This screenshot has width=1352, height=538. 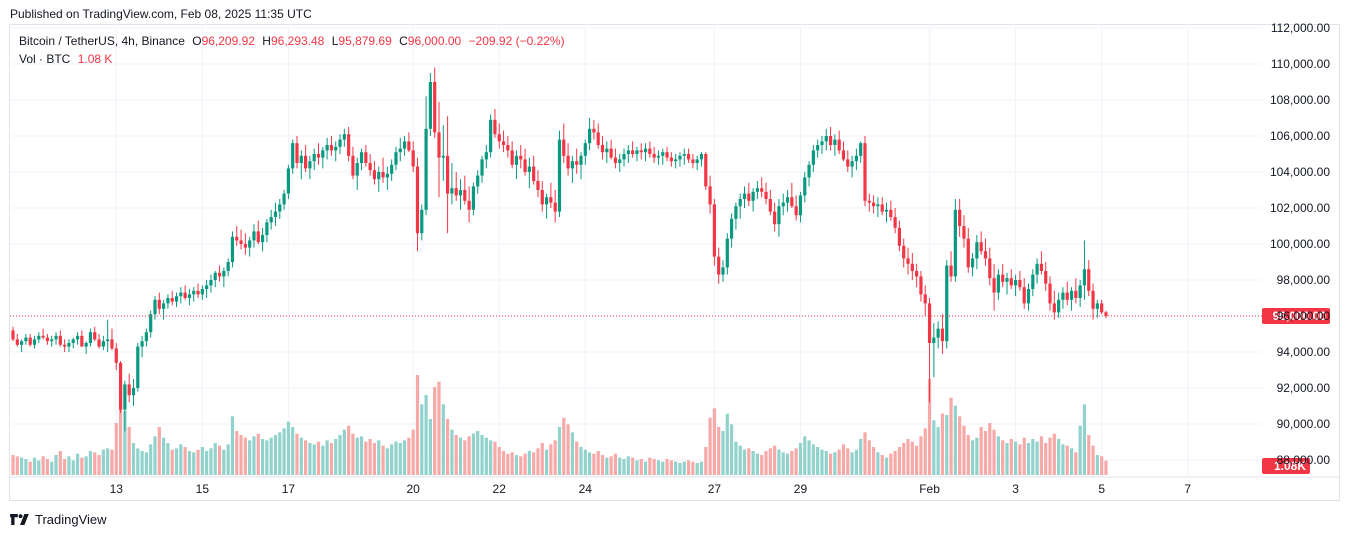 I want to click on price-tick-label: 112,000.00, so click(x=1300, y=28).